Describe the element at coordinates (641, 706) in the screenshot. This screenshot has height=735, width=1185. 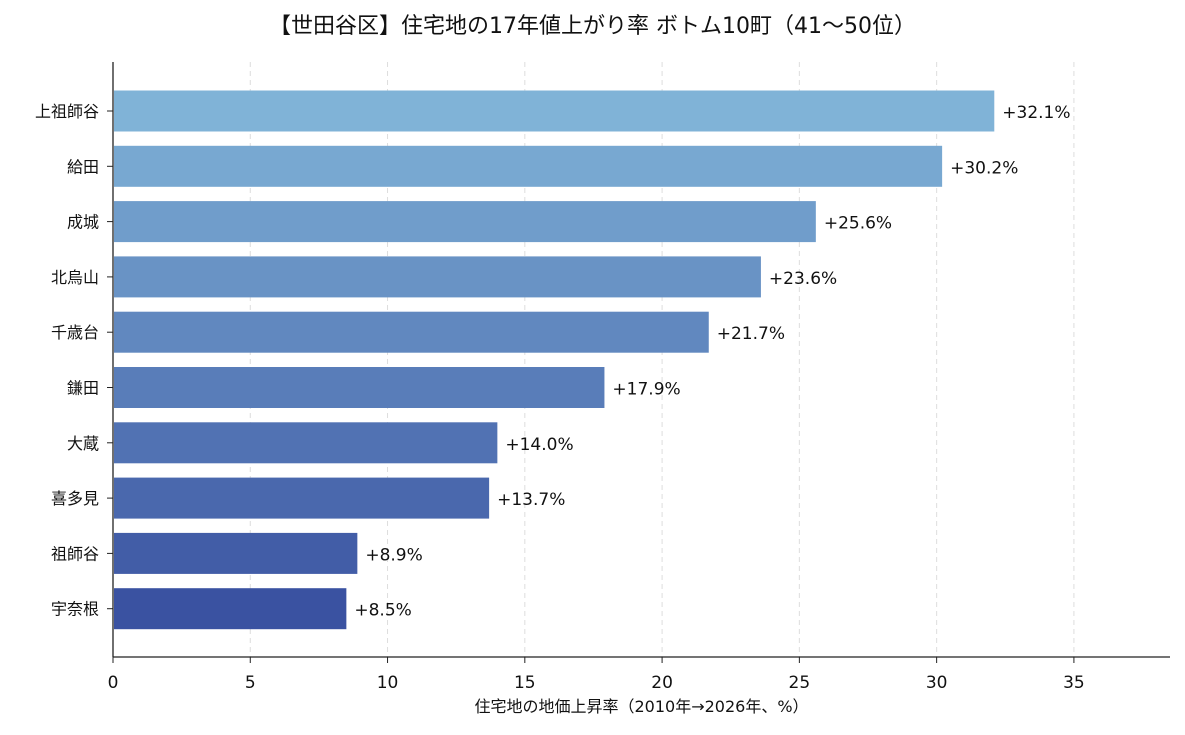
I see `x-axis-title: 住宅地の地価上昇率（2010年→2026年、%）` at that location.